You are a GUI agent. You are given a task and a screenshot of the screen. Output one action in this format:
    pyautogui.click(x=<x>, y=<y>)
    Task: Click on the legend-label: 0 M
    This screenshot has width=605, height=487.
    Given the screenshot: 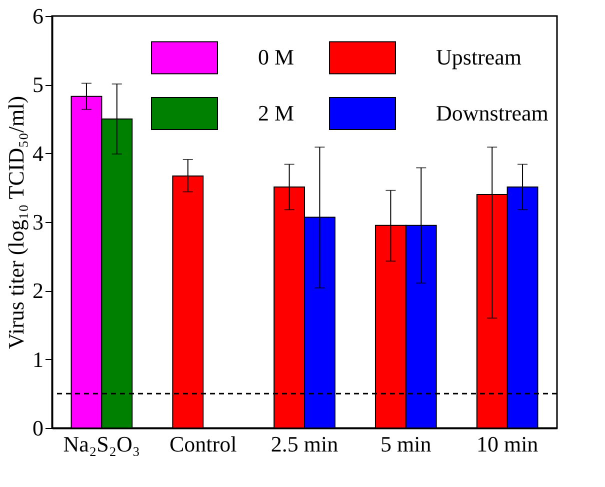 What is the action you would take?
    pyautogui.click(x=276, y=57)
    